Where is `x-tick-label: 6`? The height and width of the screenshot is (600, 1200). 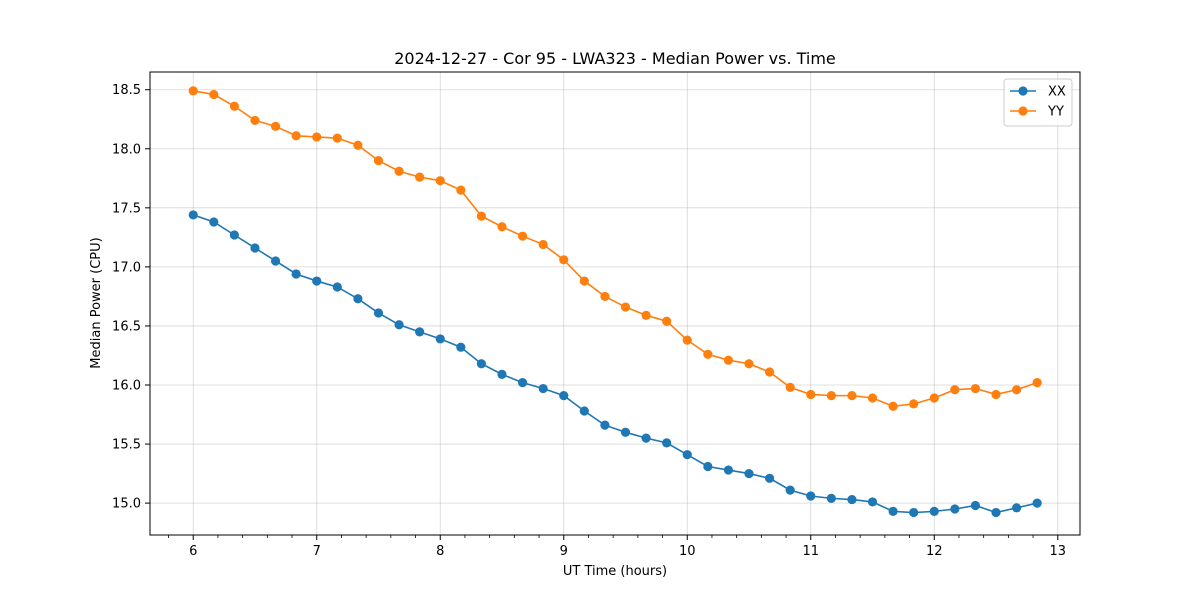 x-tick-label: 6 is located at coordinates (193, 551).